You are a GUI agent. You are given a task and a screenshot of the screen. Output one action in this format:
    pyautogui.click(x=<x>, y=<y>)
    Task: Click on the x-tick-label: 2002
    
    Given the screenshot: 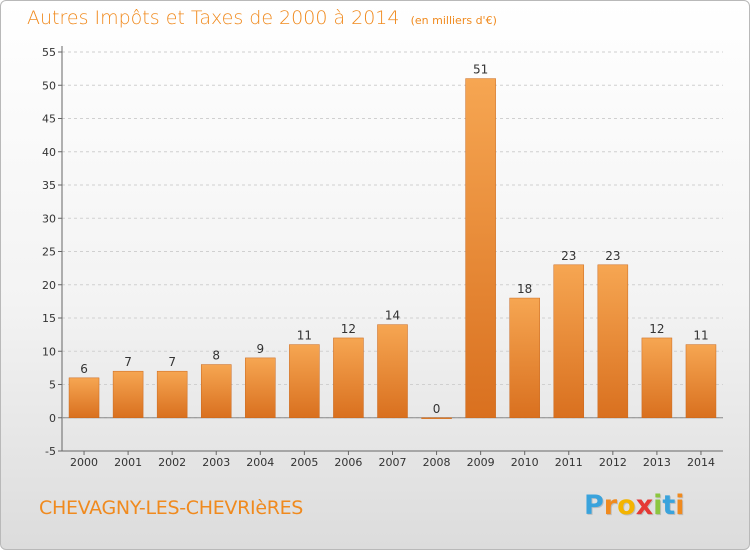 What is the action you would take?
    pyautogui.click(x=172, y=462)
    